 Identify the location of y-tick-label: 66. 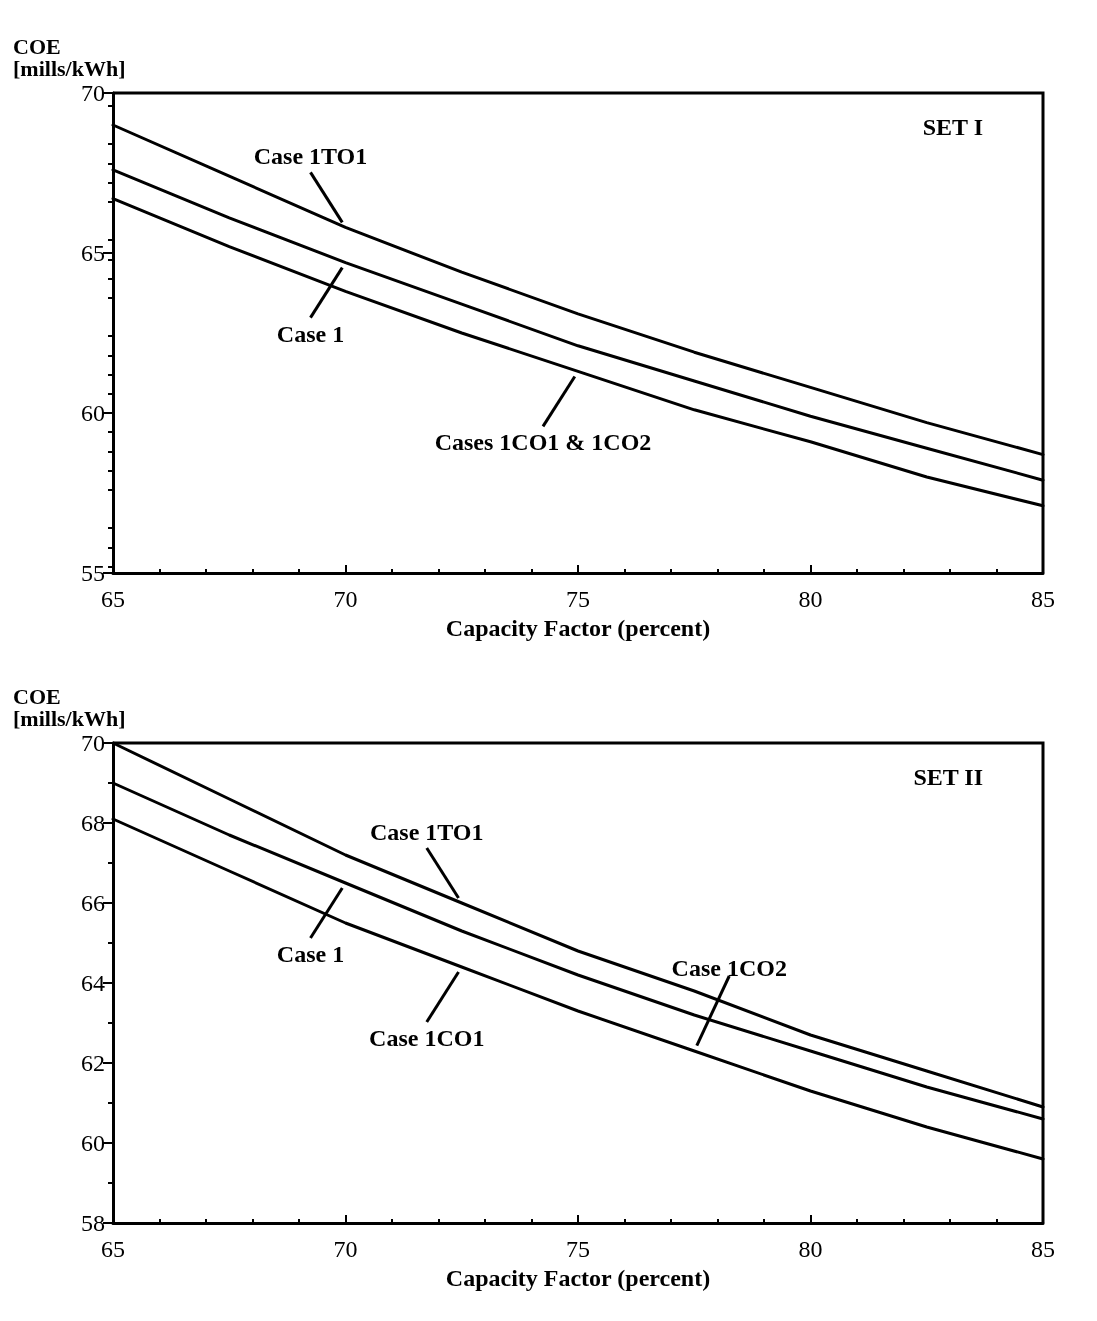
(93, 903).